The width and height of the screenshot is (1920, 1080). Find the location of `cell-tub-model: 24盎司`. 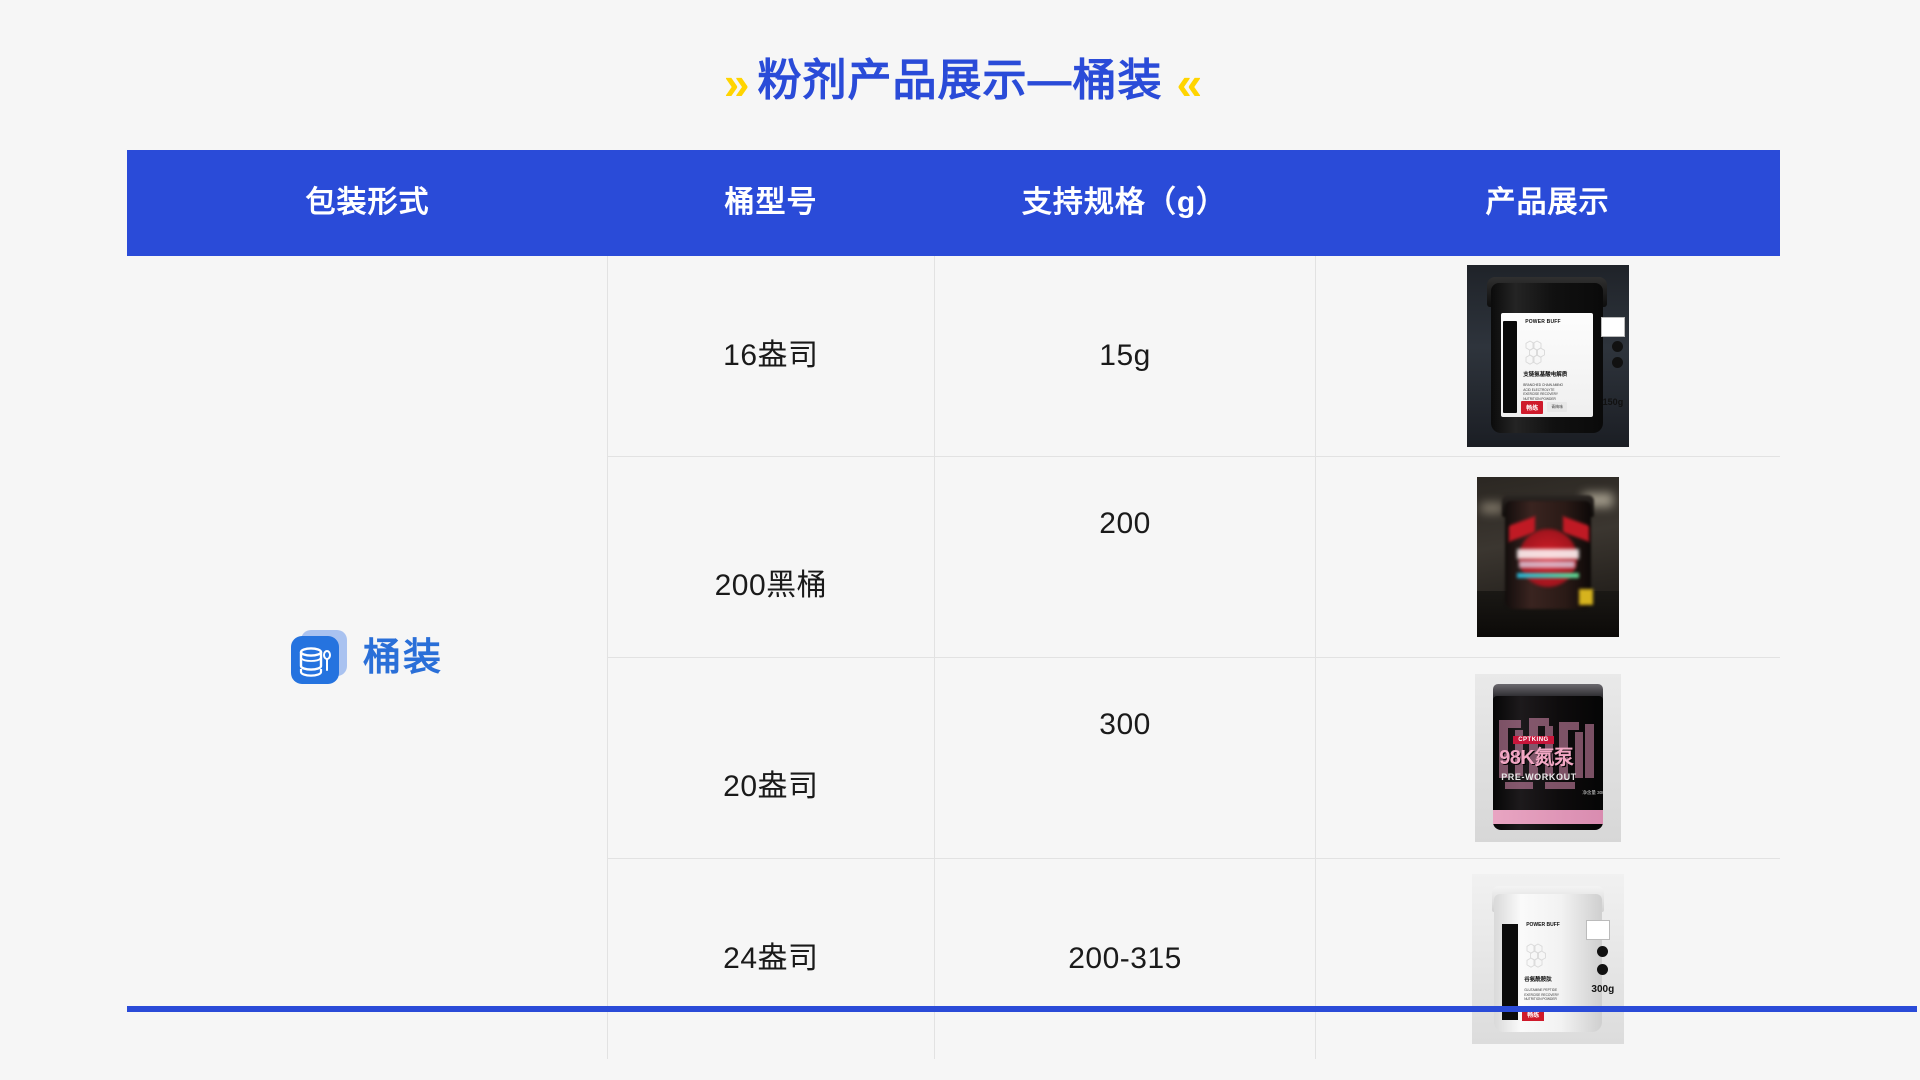

cell-tub-model: 24盎司 is located at coordinates (771, 959).